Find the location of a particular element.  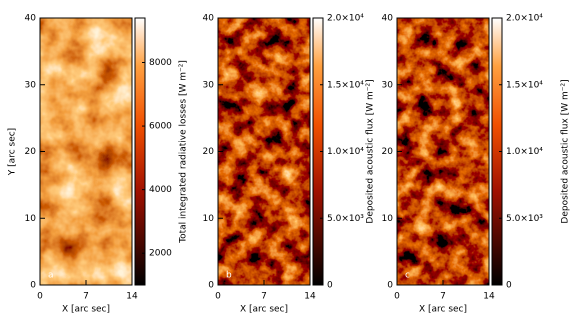

colorbar-tick-label: 2000 is located at coordinates (160, 254).